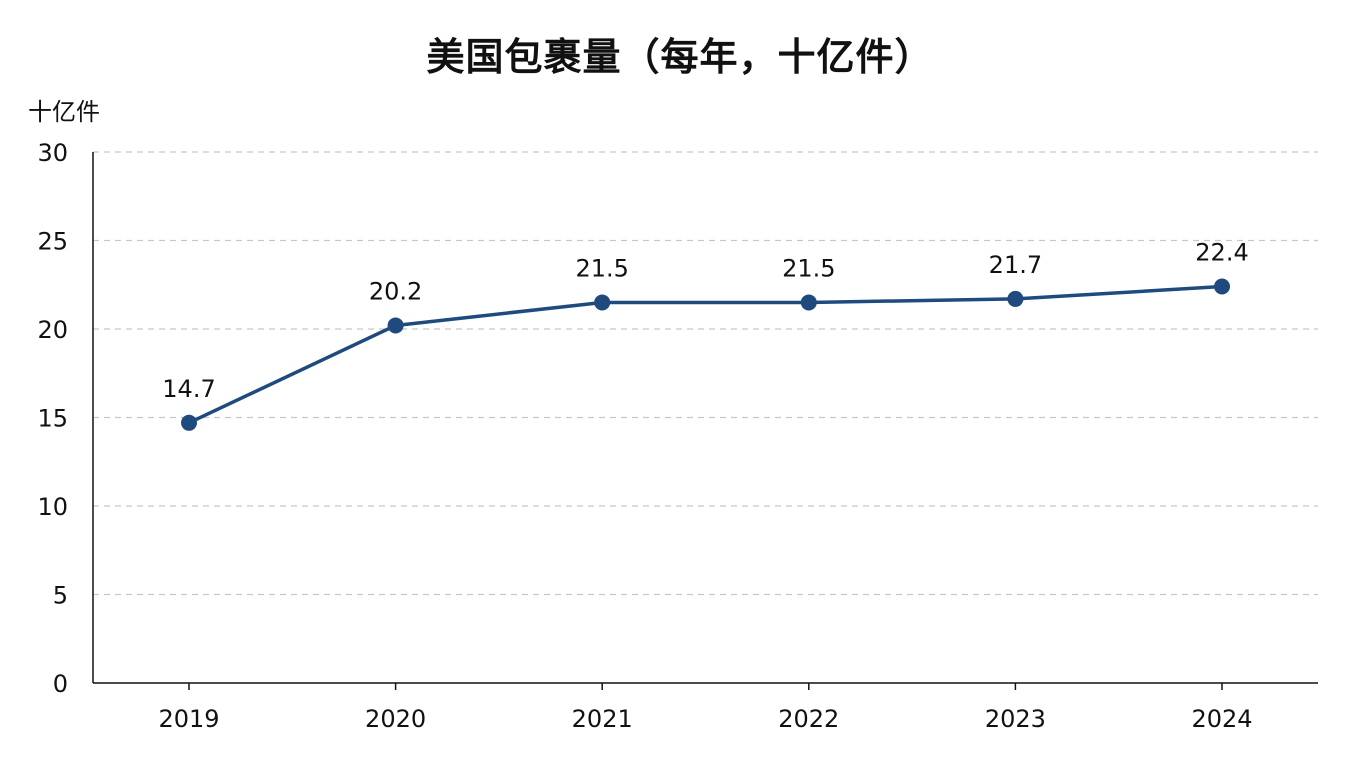  I want to click on data-label: 14.7, so click(188, 389).